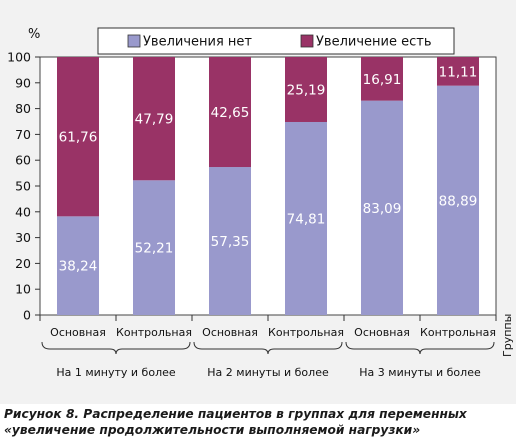 This screenshot has width=516, height=441. What do you see at coordinates (276, 41) in the screenshot?
I see `legend: Увеличения нет Увеличение есть` at bounding box center [276, 41].